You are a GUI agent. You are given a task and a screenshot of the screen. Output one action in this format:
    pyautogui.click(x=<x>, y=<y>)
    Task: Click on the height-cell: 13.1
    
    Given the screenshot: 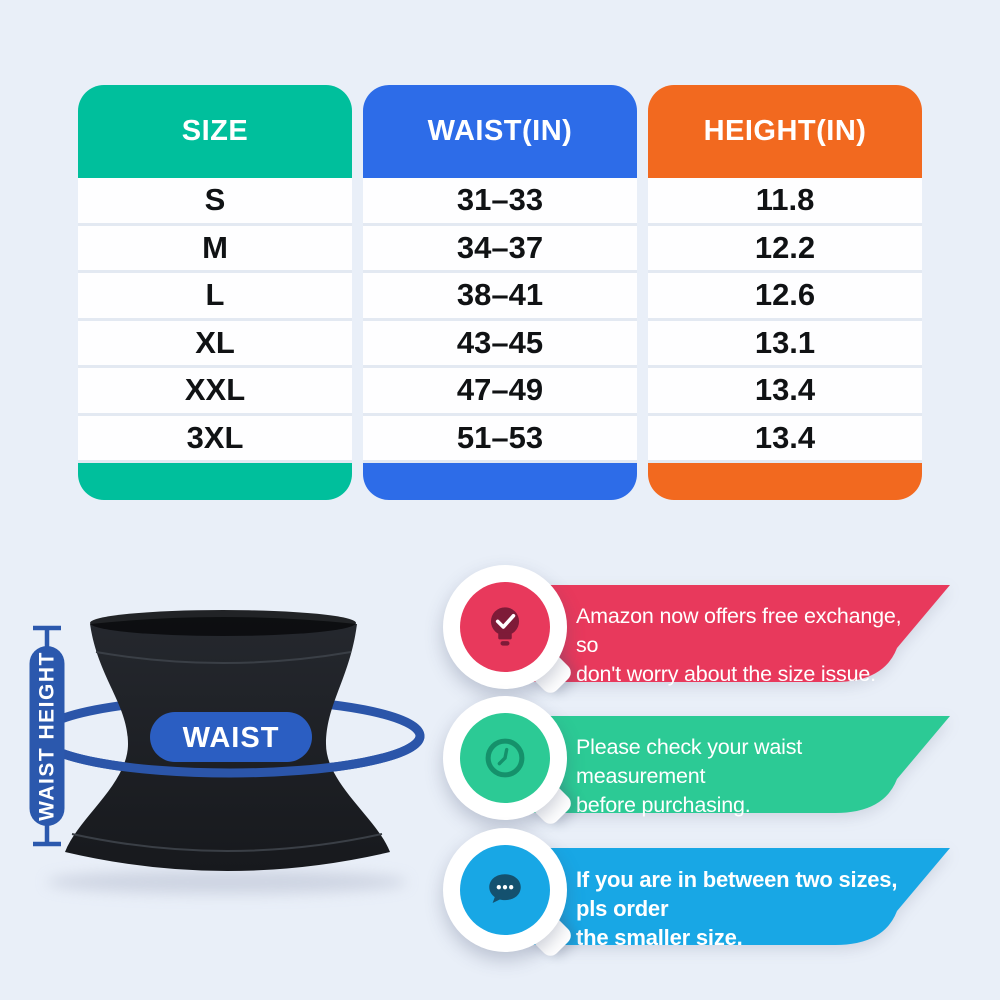 What is the action you would take?
    pyautogui.click(x=785, y=344)
    